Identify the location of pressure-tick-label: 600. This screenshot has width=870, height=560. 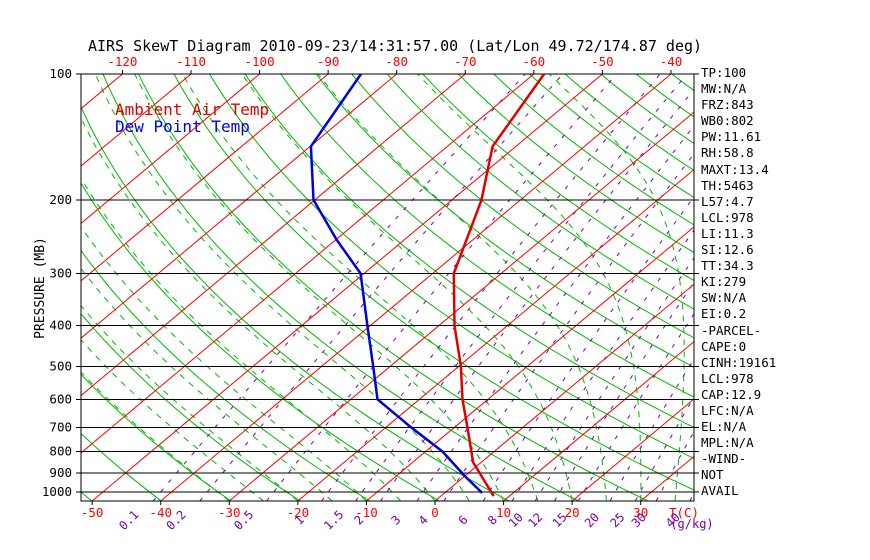
(60, 398).